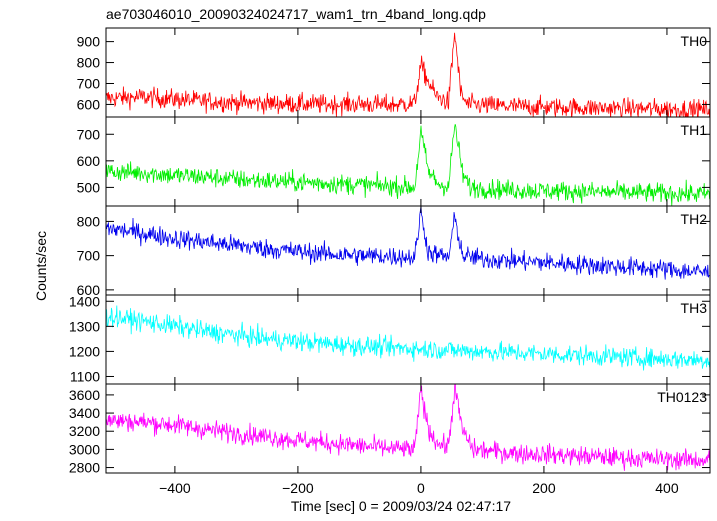 The width and height of the screenshot is (717, 521). I want to click on x-tick-label: −200, so click(298, 488).